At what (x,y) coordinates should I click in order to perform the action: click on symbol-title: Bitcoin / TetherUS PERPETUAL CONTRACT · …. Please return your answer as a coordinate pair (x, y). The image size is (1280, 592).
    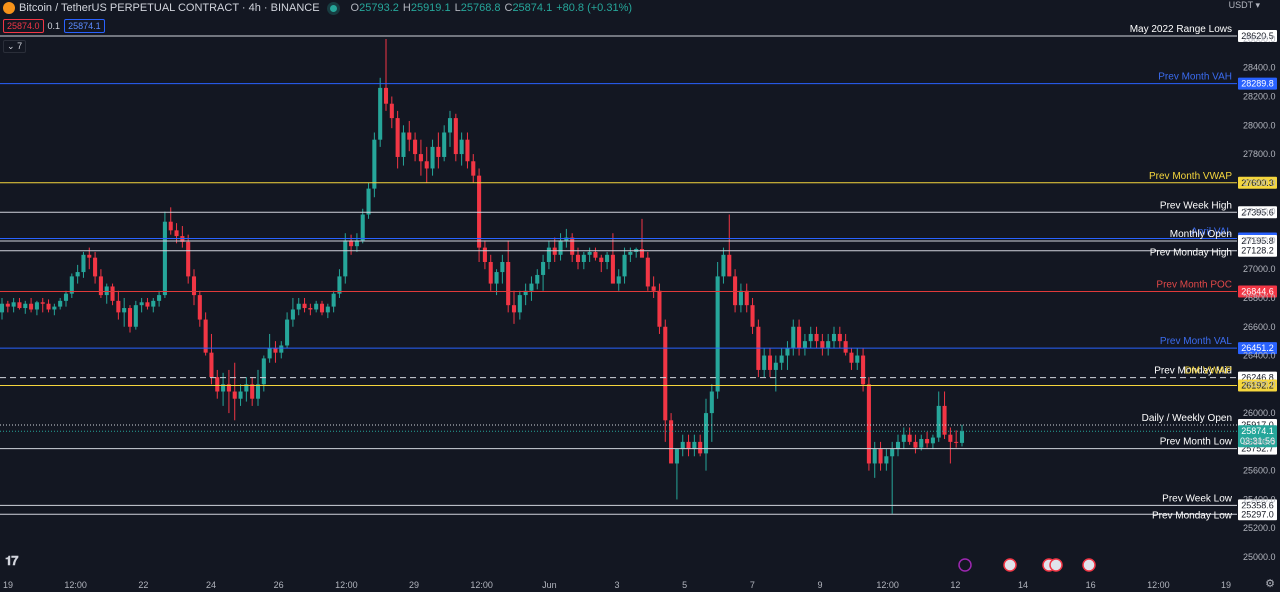
    Looking at the image, I should click on (169, 8).